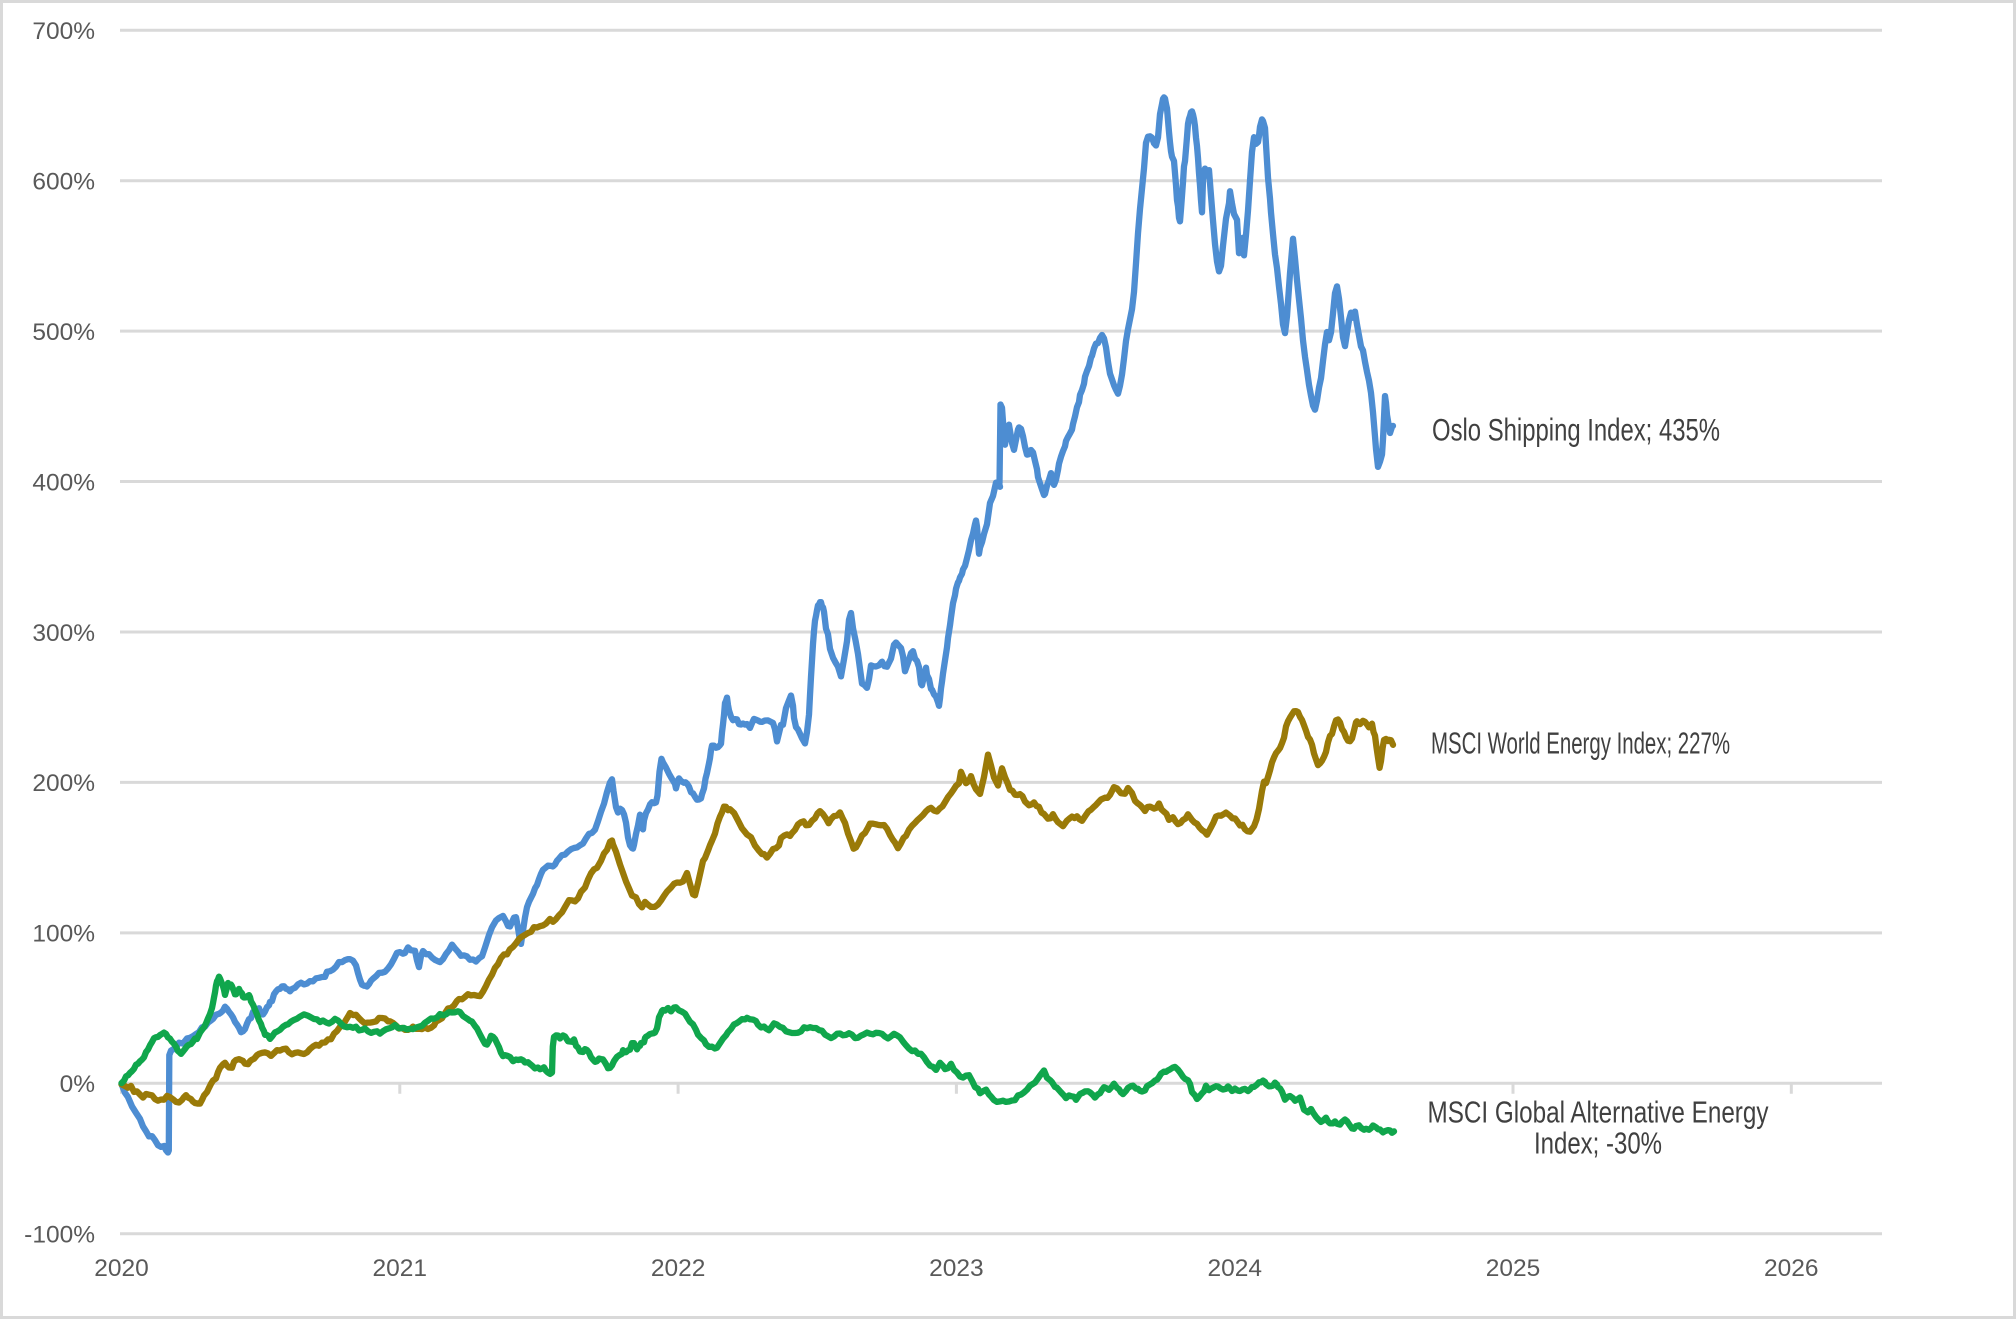  I want to click on svg-text: 2026, so click(1791, 1268).